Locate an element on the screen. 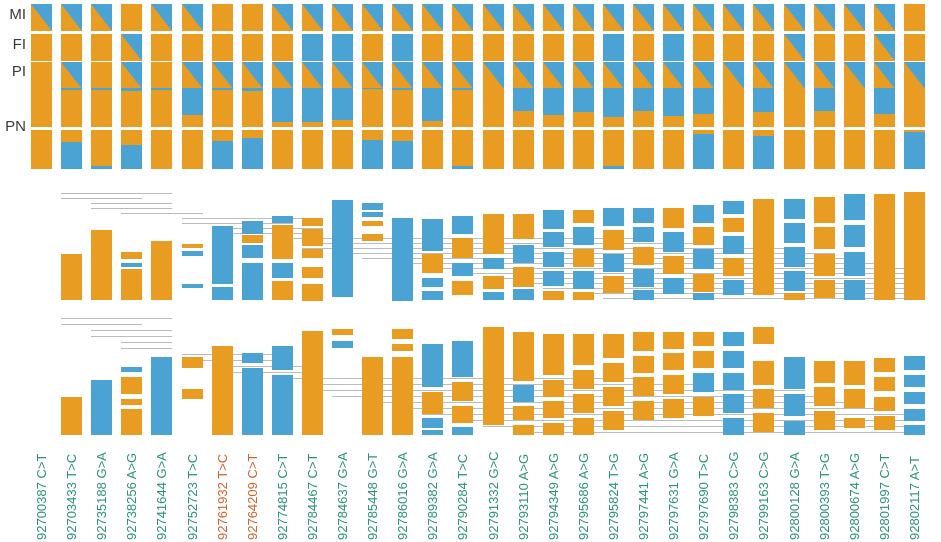  x-axis-tick-label: 92798383 C>G is located at coordinates (733, 495).